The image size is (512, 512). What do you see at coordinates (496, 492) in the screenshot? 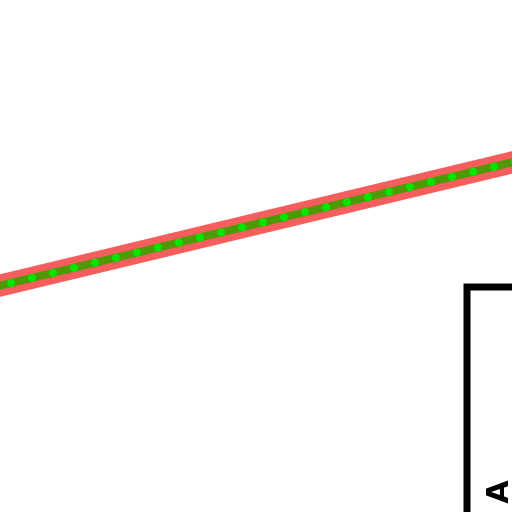
I see `building-label: A` at bounding box center [496, 492].